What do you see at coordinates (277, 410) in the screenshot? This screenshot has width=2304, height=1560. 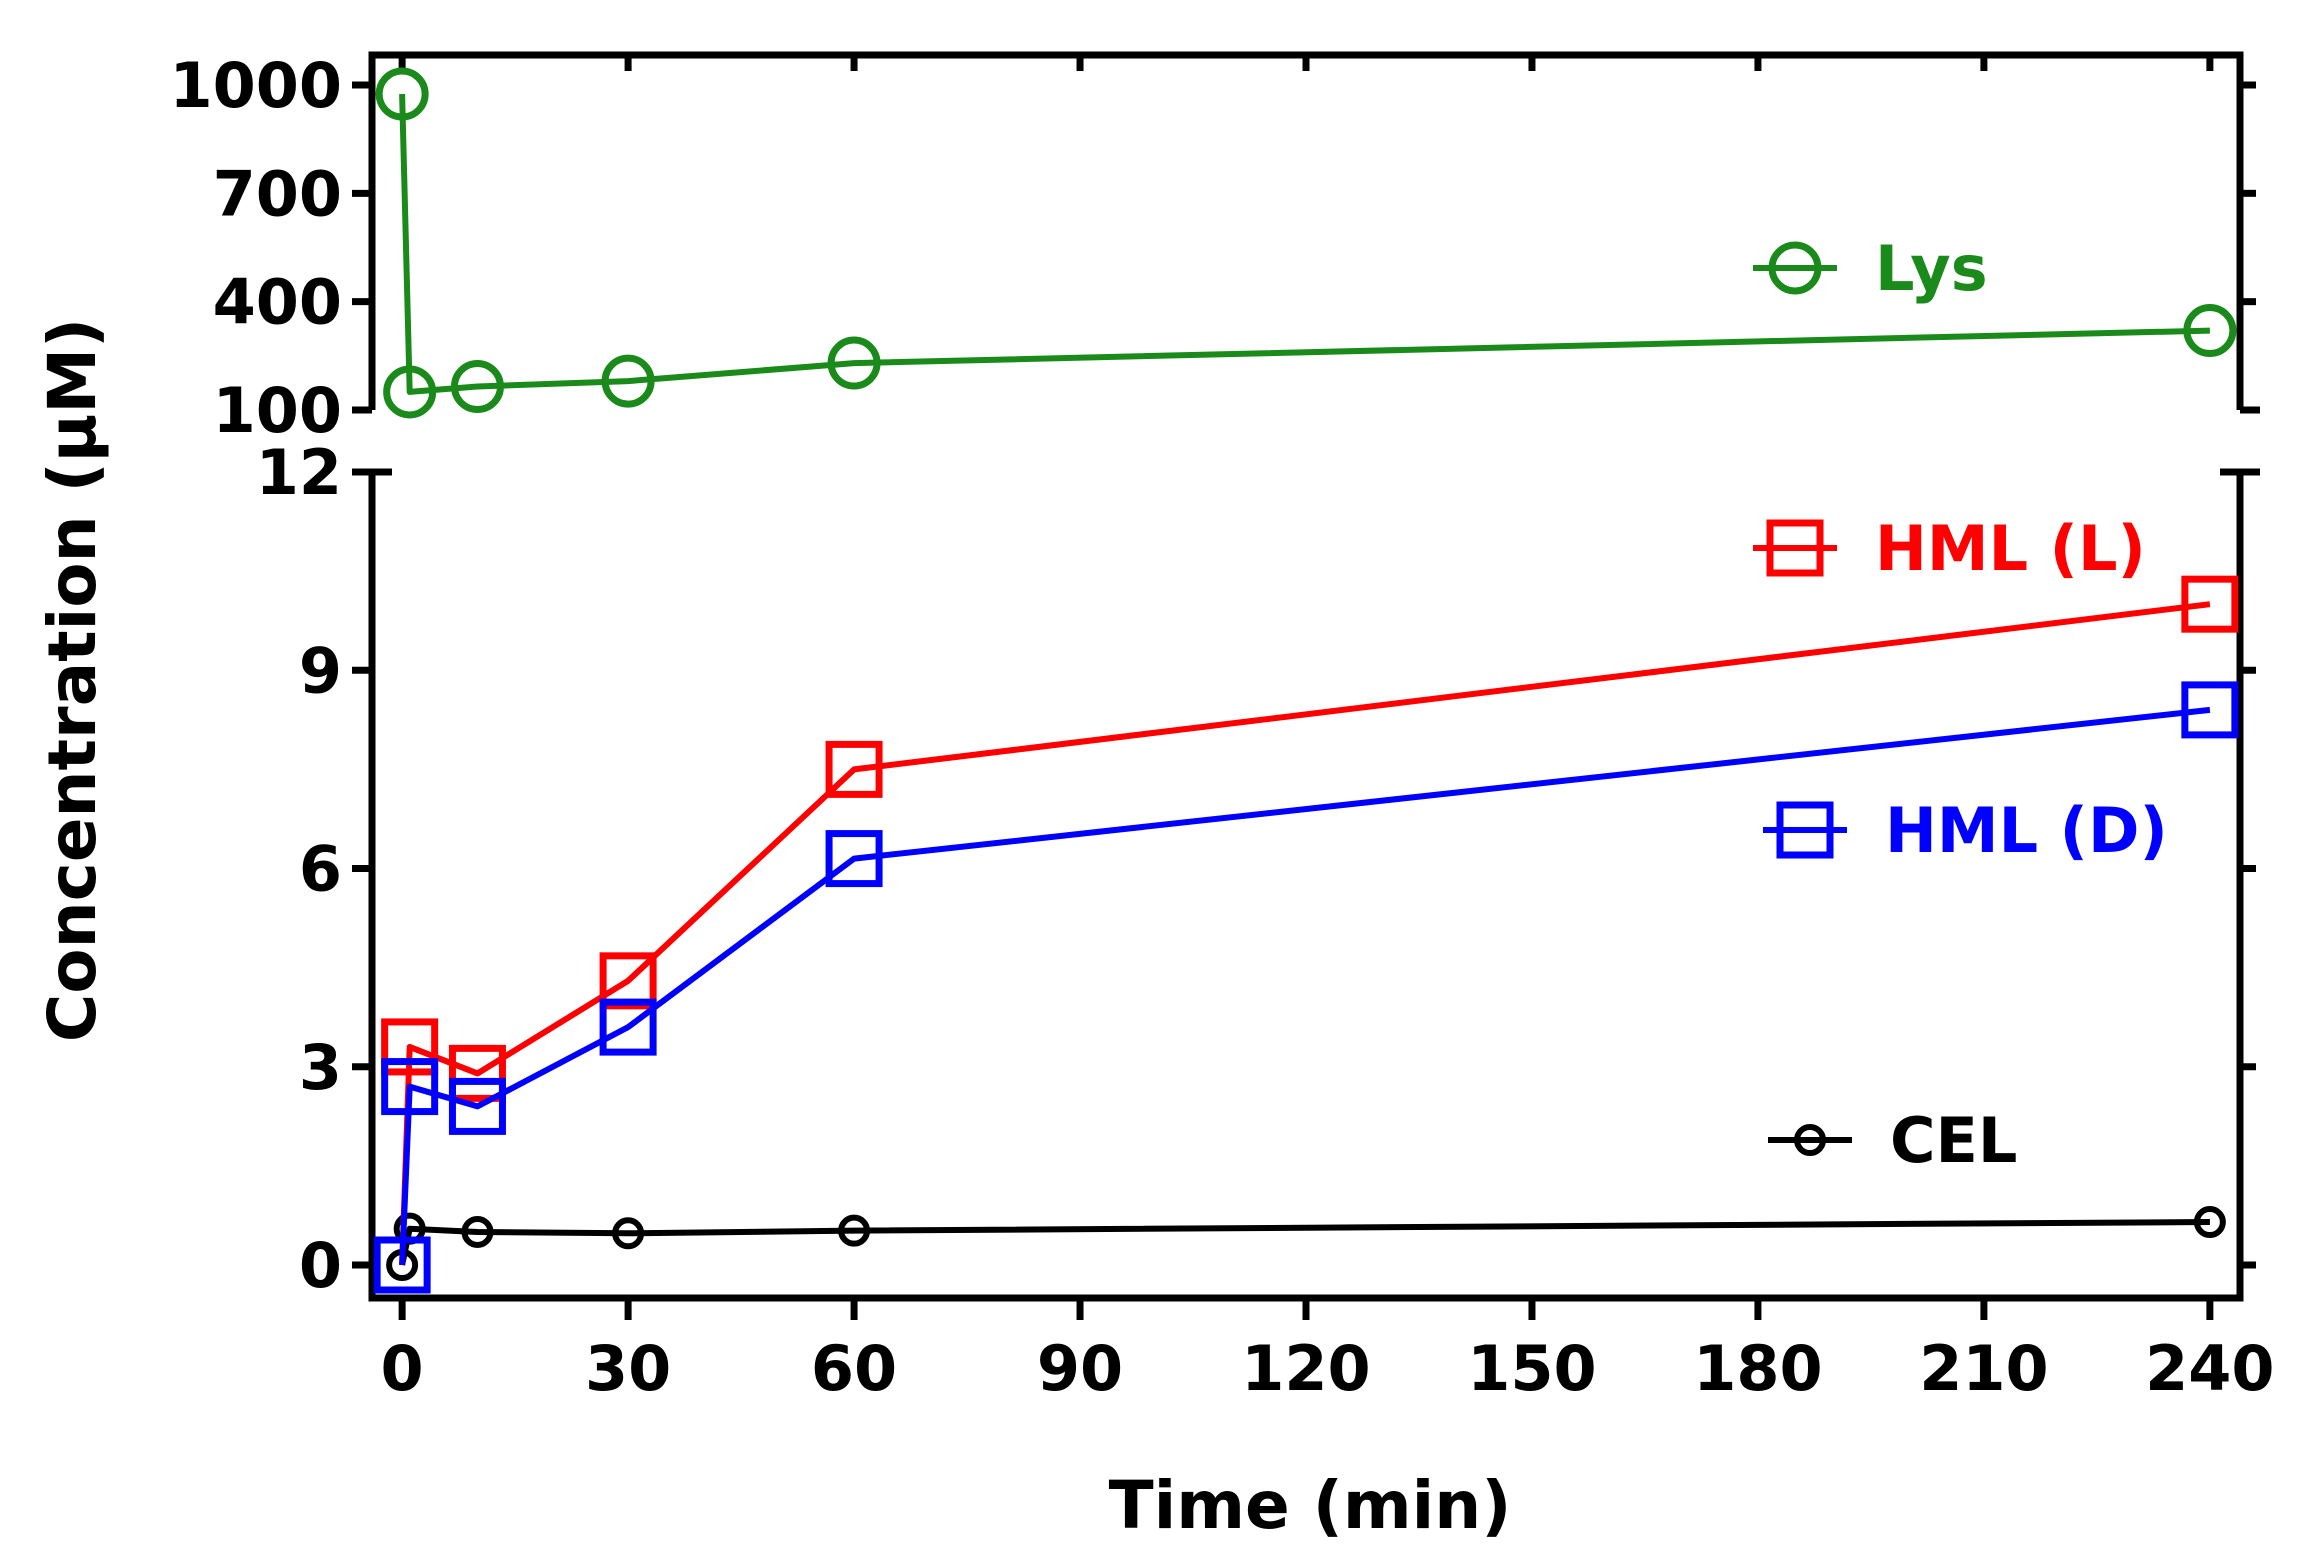 I see `y-tick-label-upper: 100` at bounding box center [277, 410].